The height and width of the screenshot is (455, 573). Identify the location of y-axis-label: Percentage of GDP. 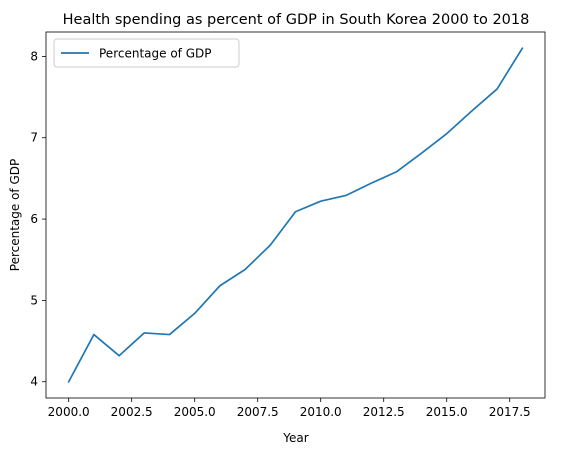
(15, 215).